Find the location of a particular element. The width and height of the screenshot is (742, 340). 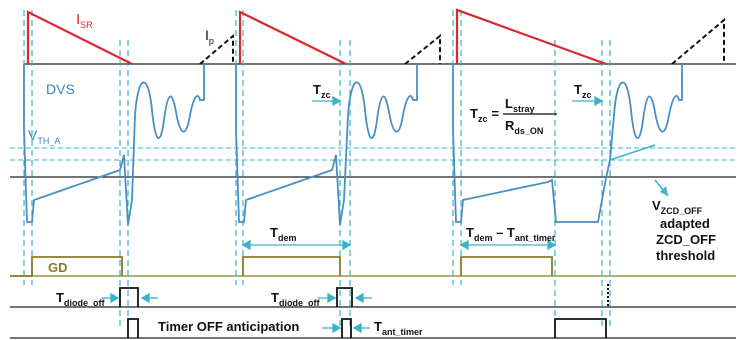

timer-pulses is located at coordinates (367, 328).